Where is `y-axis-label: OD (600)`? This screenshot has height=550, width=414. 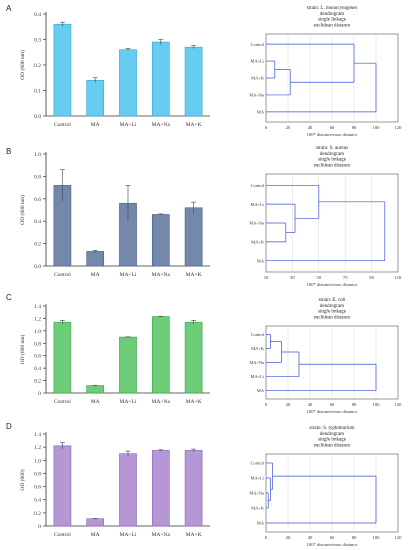
y-axis-label: OD (600) is located at coordinates (22, 479).